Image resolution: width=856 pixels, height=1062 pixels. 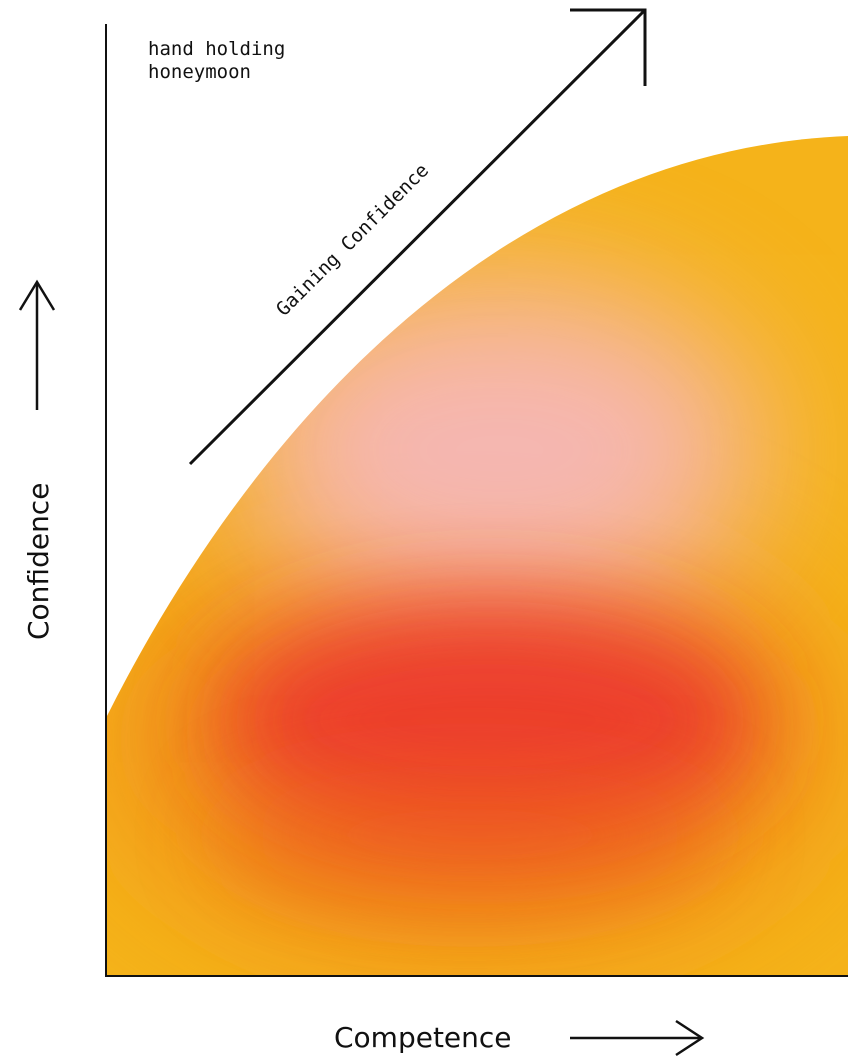 What do you see at coordinates (37, 344) in the screenshot?
I see `y-axis-arrow-icon` at bounding box center [37, 344].